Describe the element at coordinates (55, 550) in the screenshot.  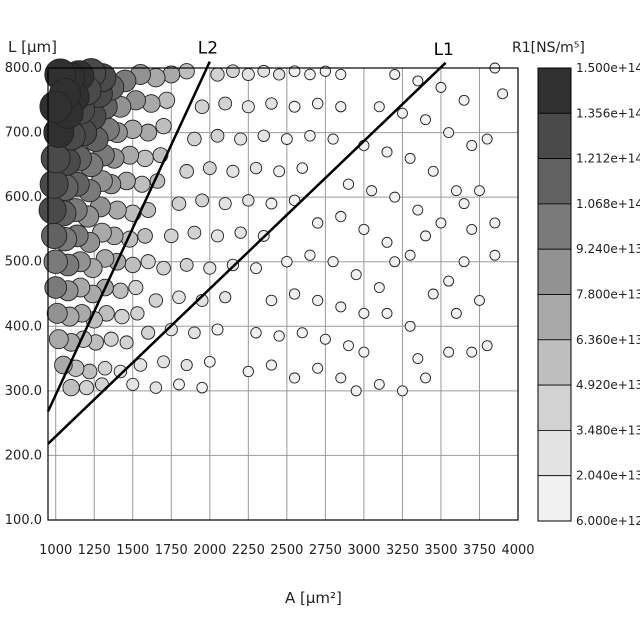
I see `x-tick-label: 1000` at that location.